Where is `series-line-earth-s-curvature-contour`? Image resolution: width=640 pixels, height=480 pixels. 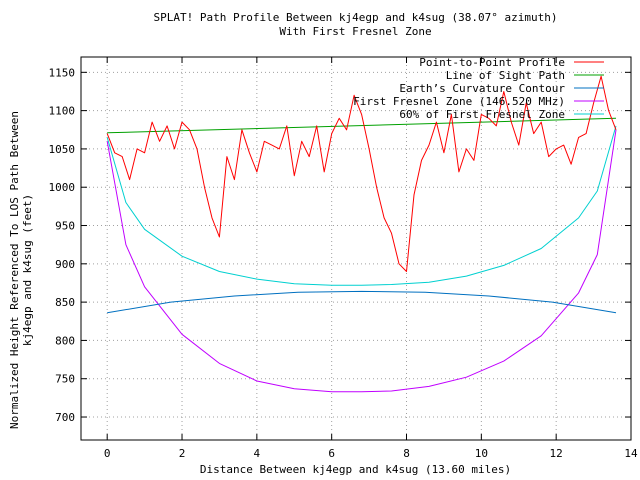
series-line-earth-s-curvature-contour is located at coordinates (362, 302).